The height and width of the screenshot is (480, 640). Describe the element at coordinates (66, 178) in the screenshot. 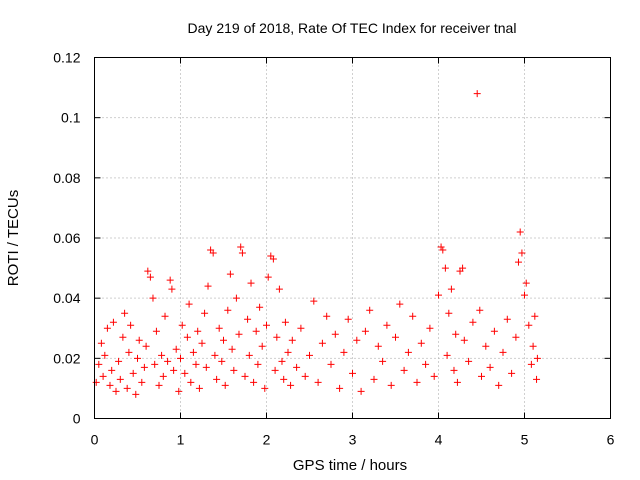

I see `y-tick-label: 0.08` at that location.